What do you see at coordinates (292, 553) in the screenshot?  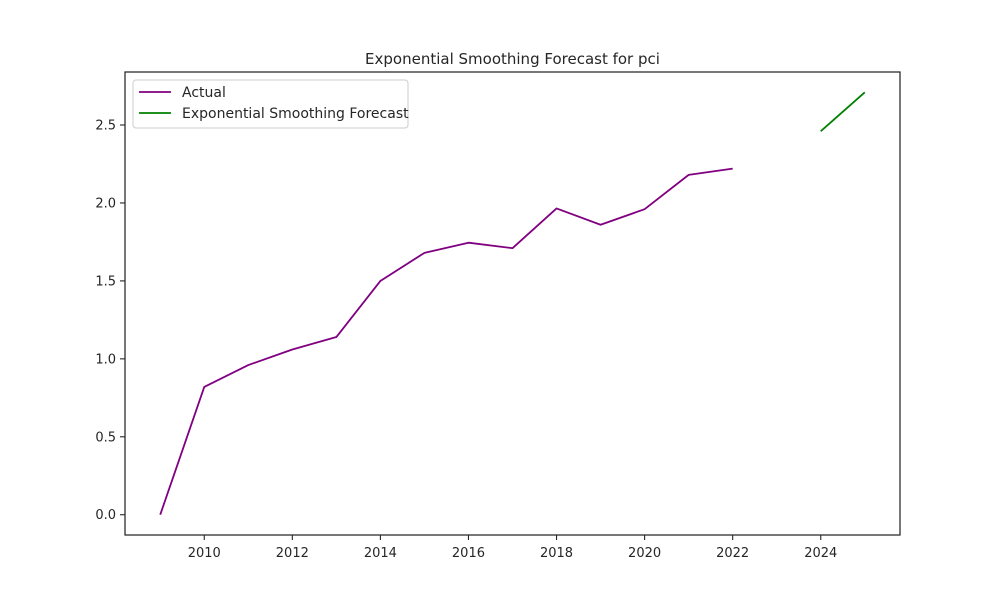 I see `x-tick-label-1: 2012` at bounding box center [292, 553].